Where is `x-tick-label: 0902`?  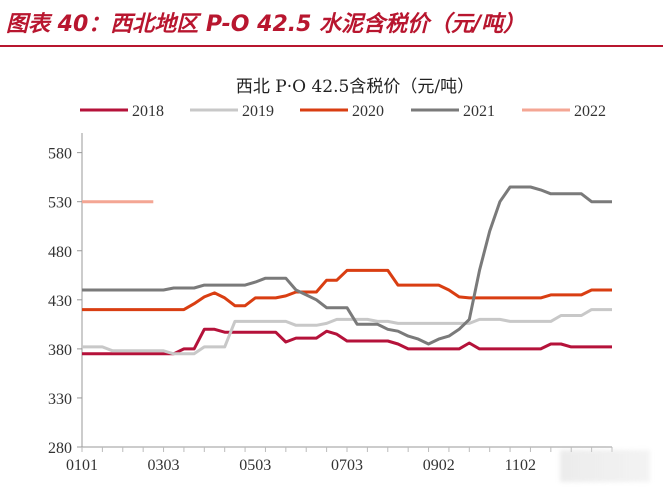
x-tick-label: 0902 is located at coordinates (439, 465).